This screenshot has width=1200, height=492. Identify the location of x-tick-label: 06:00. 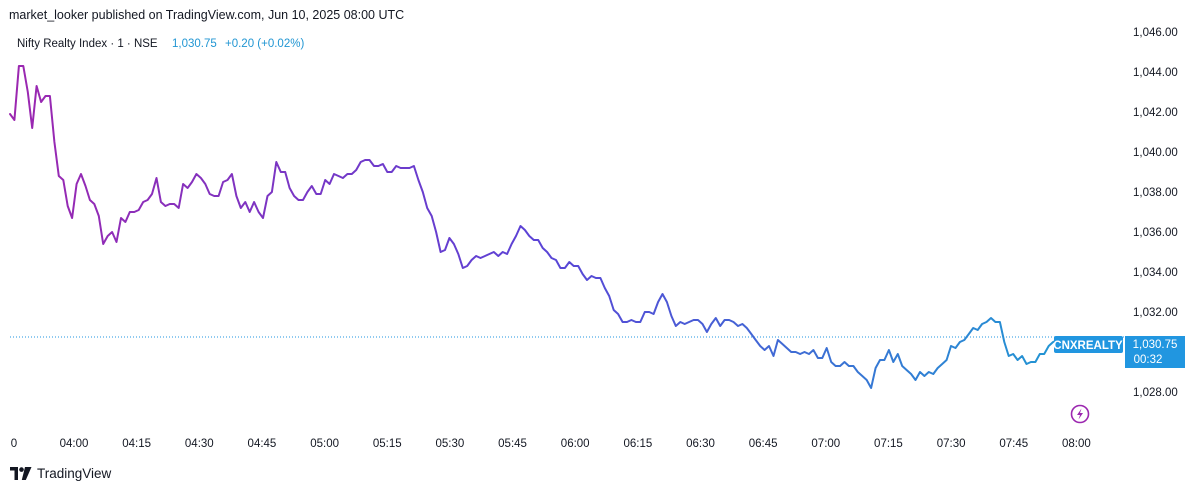
(575, 444).